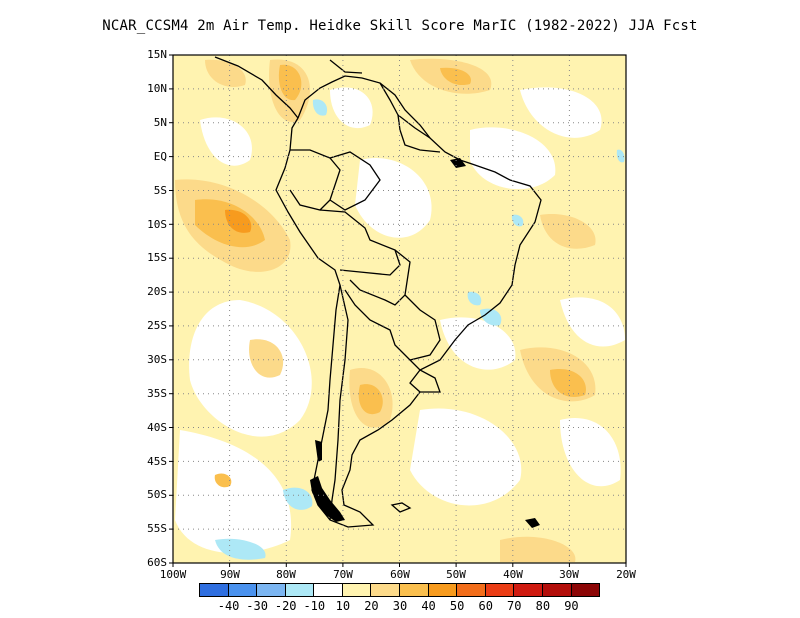 This screenshot has height=618, width=800. What do you see at coordinates (257, 606) in the screenshot?
I see `colorbar-label: -30` at bounding box center [257, 606].